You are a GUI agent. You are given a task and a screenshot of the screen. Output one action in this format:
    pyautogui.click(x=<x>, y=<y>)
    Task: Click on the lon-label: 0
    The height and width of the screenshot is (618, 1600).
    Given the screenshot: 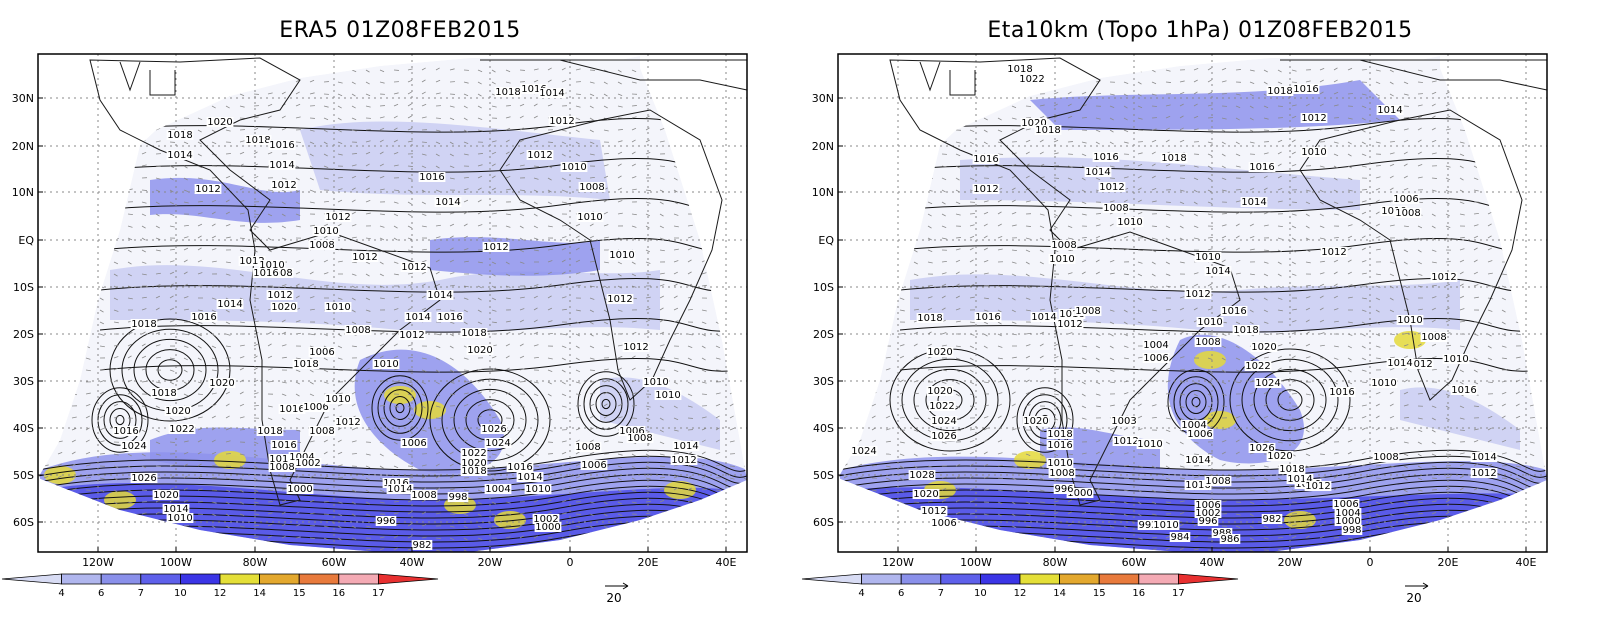 What is the action you would take?
    pyautogui.click(x=1370, y=562)
    